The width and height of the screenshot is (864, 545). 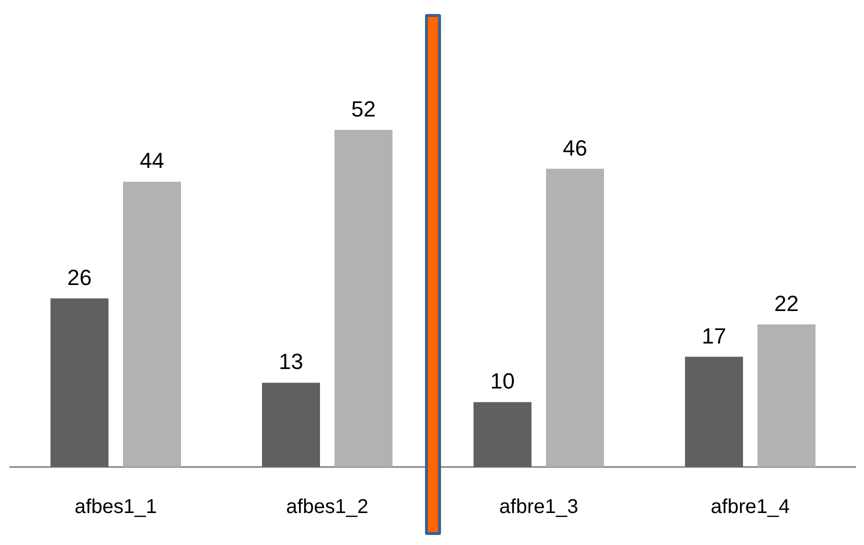 What do you see at coordinates (502, 381) in the screenshot?
I see `data-label: 10` at bounding box center [502, 381].